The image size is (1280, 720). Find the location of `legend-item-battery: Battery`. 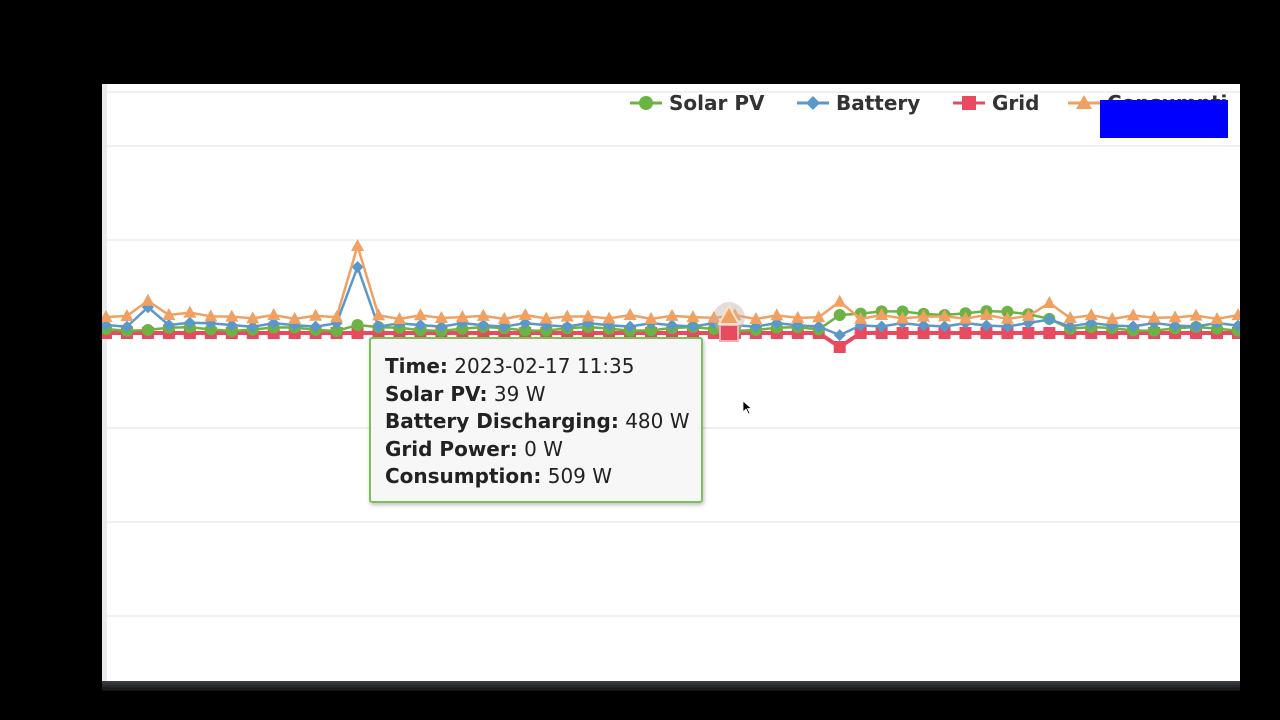

legend-item-battery: Battery is located at coordinates (858, 103).